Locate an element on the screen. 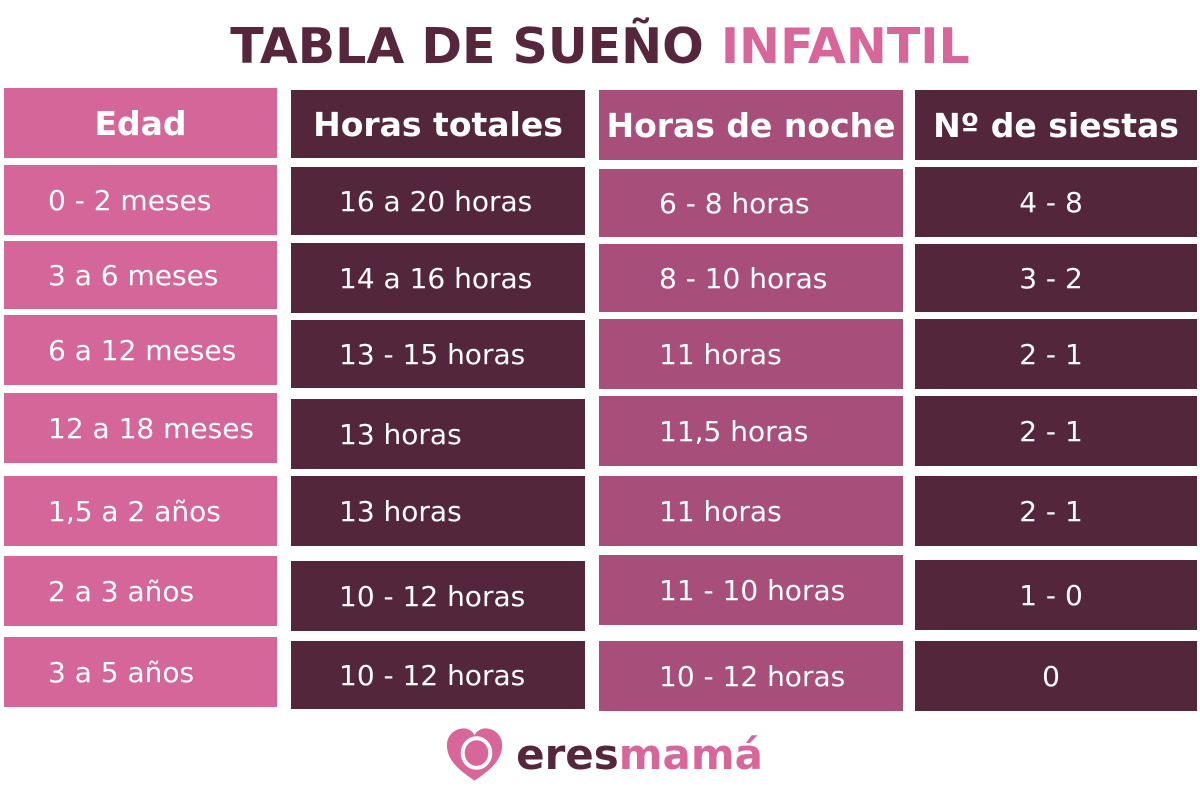 The image size is (1200, 800). cell-edad: 6 a 12 meses is located at coordinates (140, 350).